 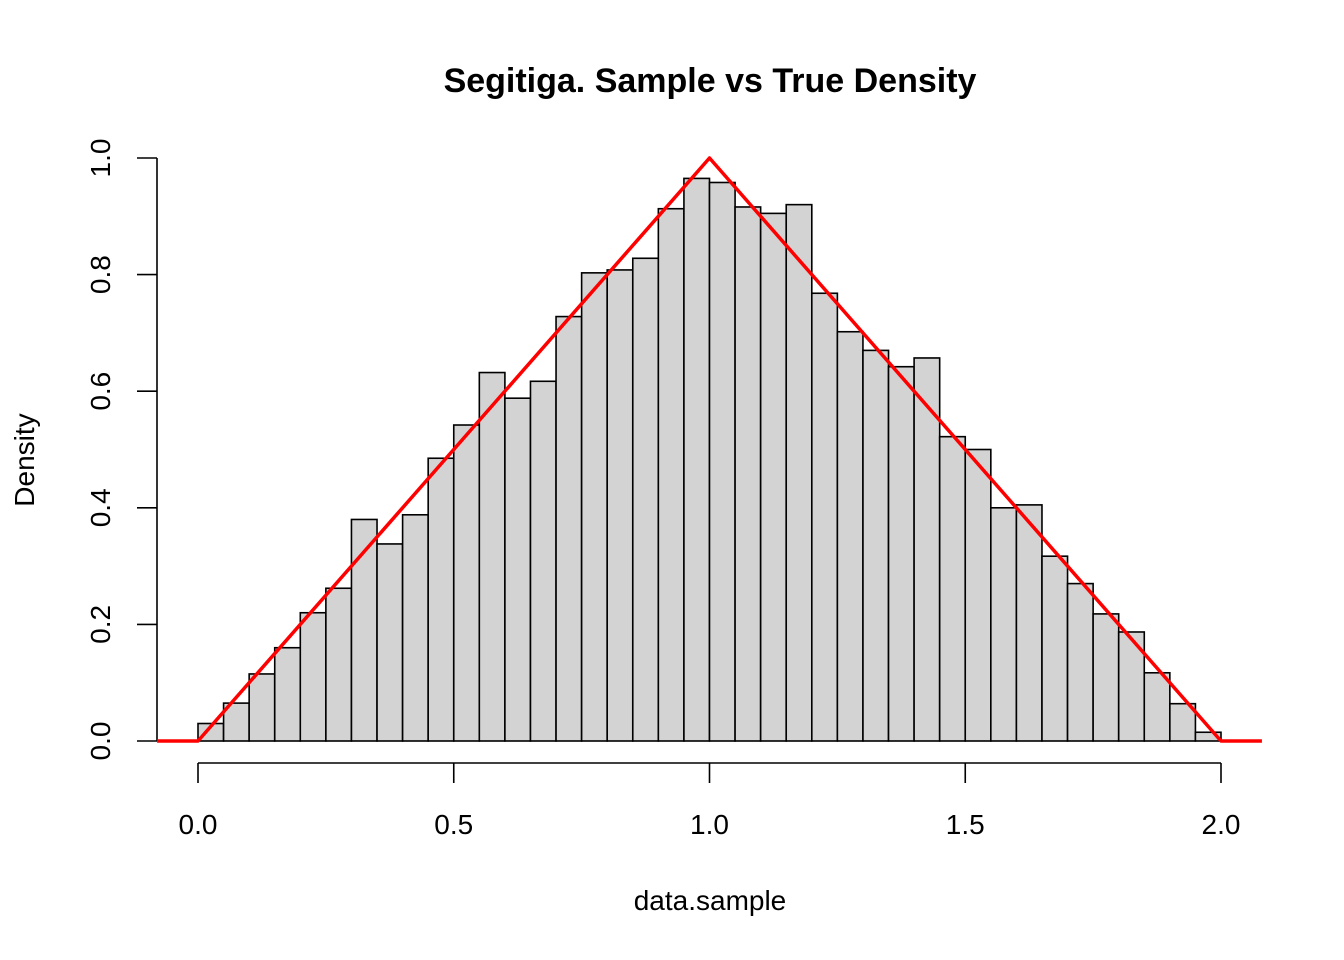 What do you see at coordinates (100, 391) in the screenshot?
I see `y-tick-label: 0.6` at bounding box center [100, 391].